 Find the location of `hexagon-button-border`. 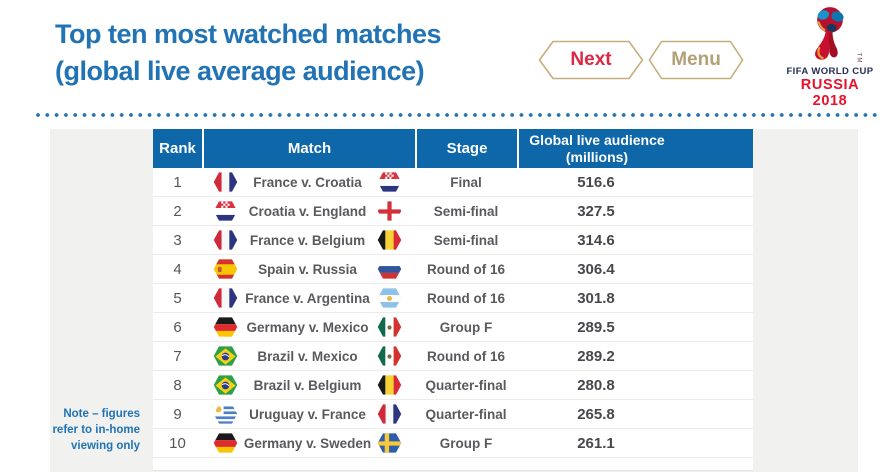

hexagon-button-border is located at coordinates (696, 60).